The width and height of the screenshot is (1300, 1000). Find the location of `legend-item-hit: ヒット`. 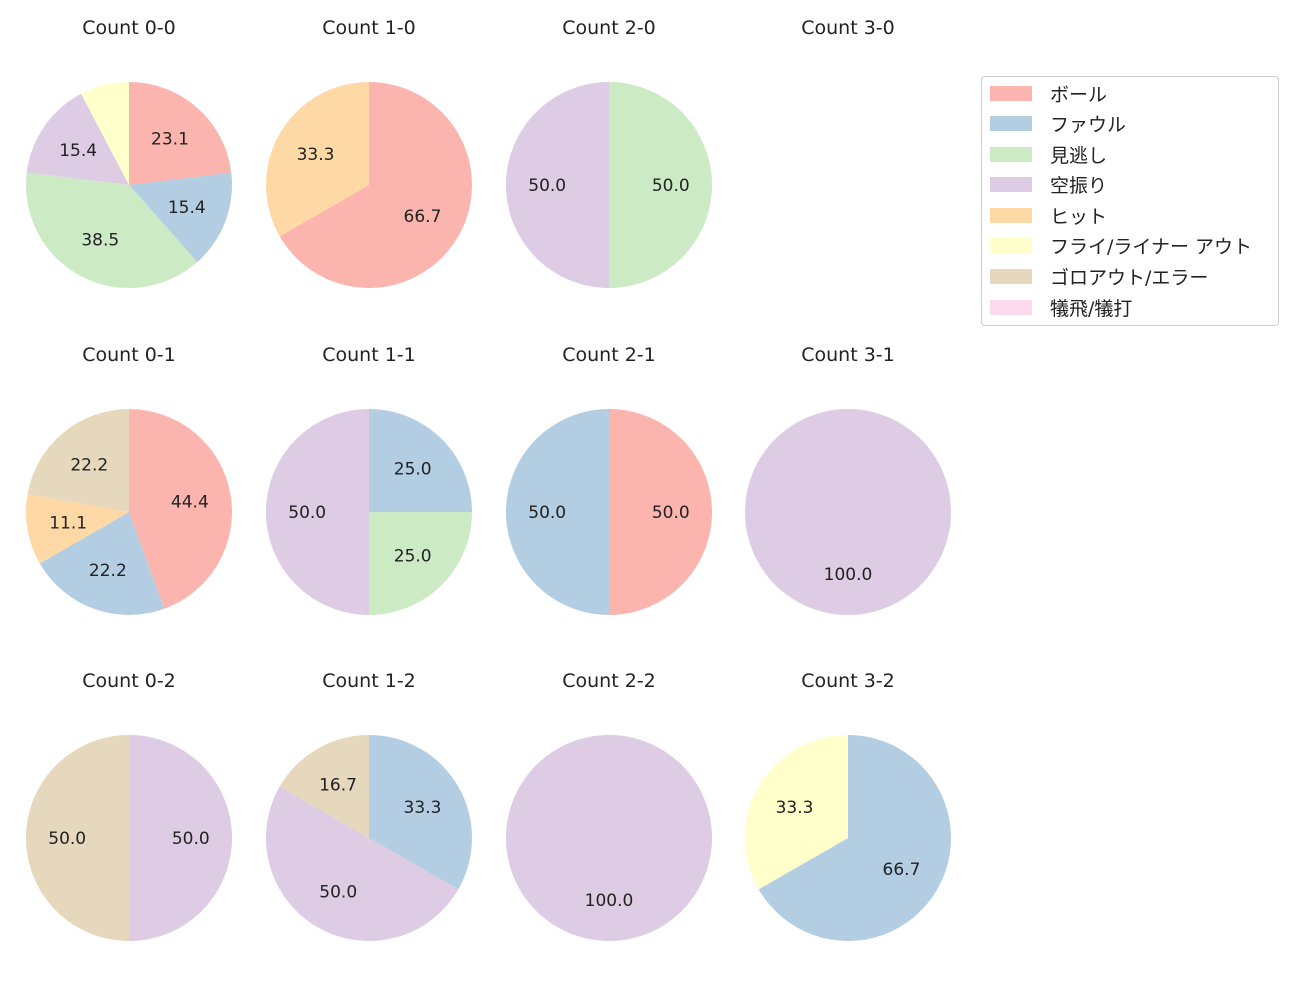

legend-item-hit: ヒット is located at coordinates (1049, 215).